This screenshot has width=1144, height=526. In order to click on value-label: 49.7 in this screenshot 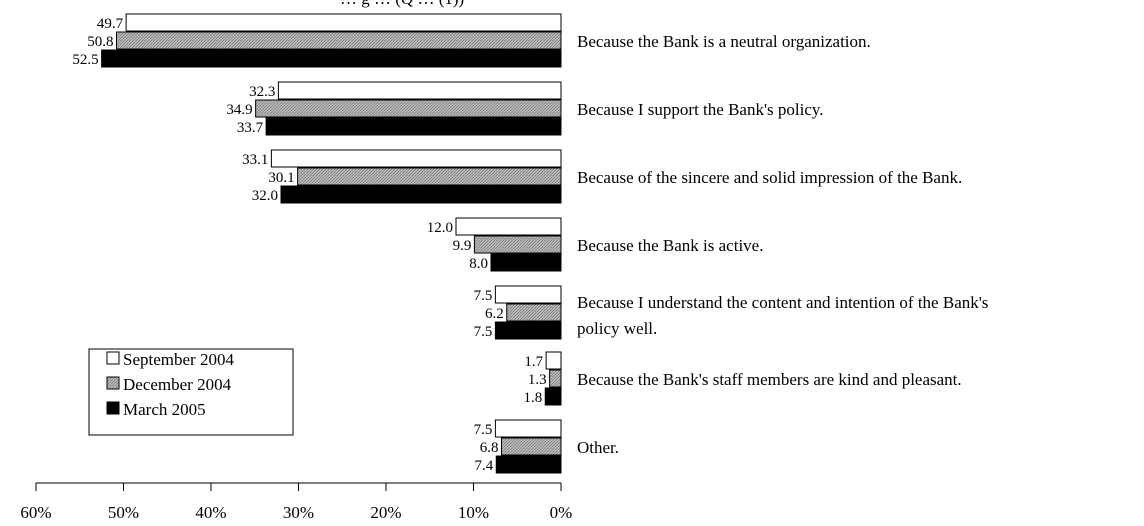, I will do `click(110, 24)`.